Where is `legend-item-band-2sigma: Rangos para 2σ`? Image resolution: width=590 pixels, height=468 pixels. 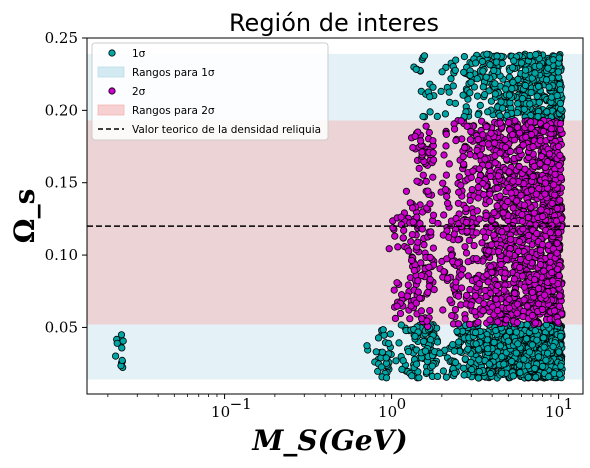
legend-item-band-2sigma: Rangos para 2σ is located at coordinates (156, 110).